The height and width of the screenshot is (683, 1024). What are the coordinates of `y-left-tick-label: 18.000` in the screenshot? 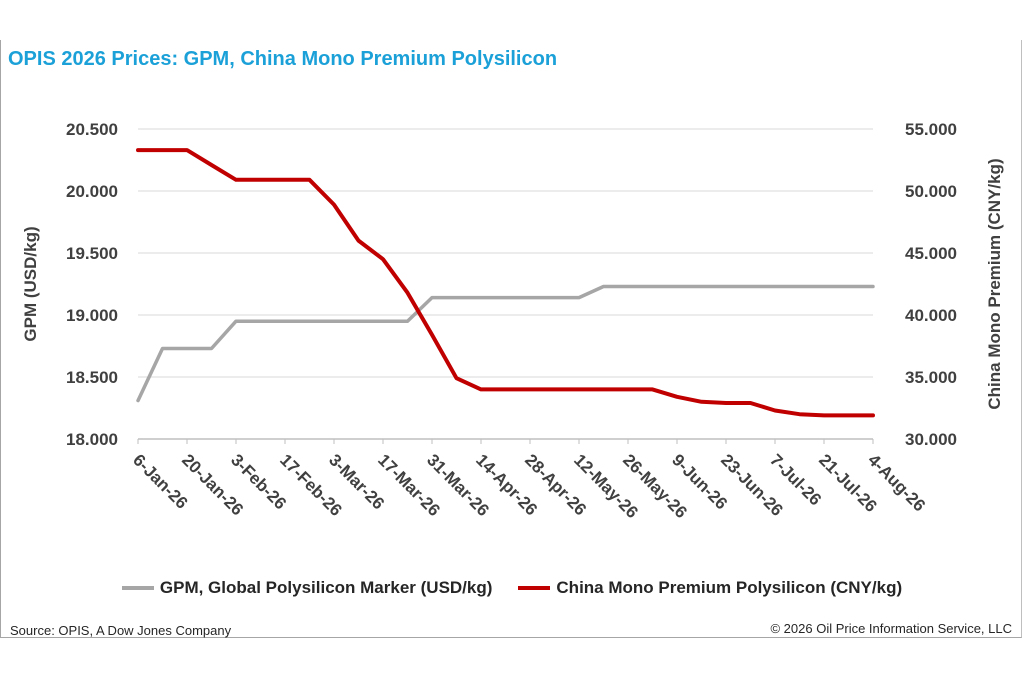 It's located at (92, 439).